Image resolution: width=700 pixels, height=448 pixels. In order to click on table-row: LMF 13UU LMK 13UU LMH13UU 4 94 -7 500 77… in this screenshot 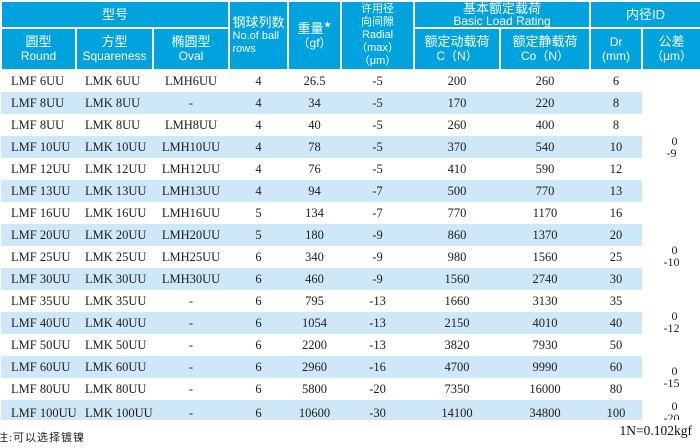, I will do `click(350, 191)`.